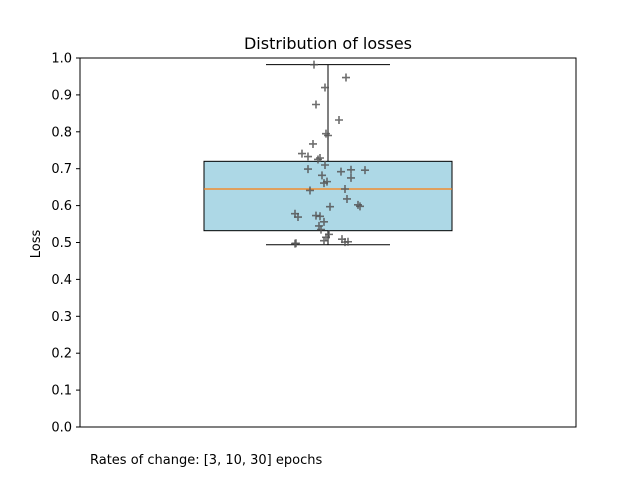  I want to click on y-tick-label: 0.9, so click(61, 95).